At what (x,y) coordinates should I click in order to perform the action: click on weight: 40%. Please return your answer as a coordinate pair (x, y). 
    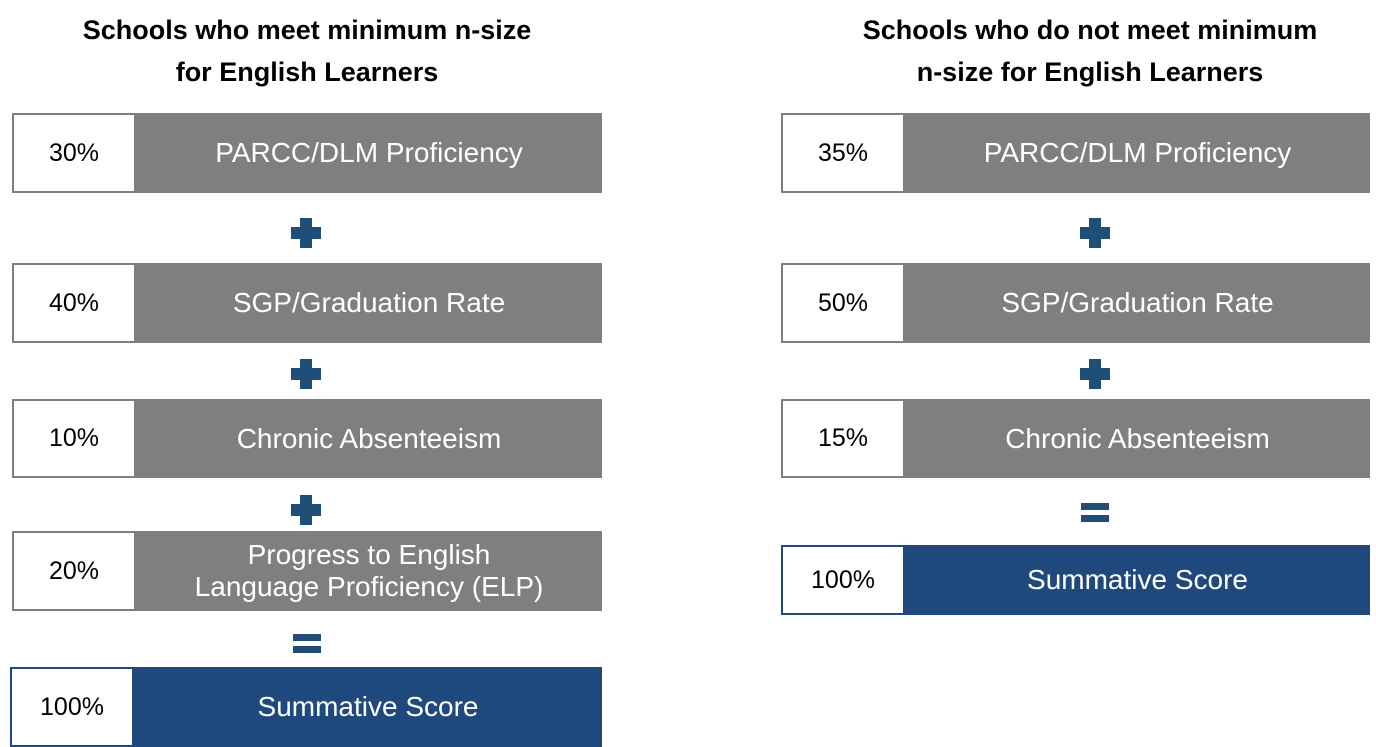
    Looking at the image, I should click on (74, 303).